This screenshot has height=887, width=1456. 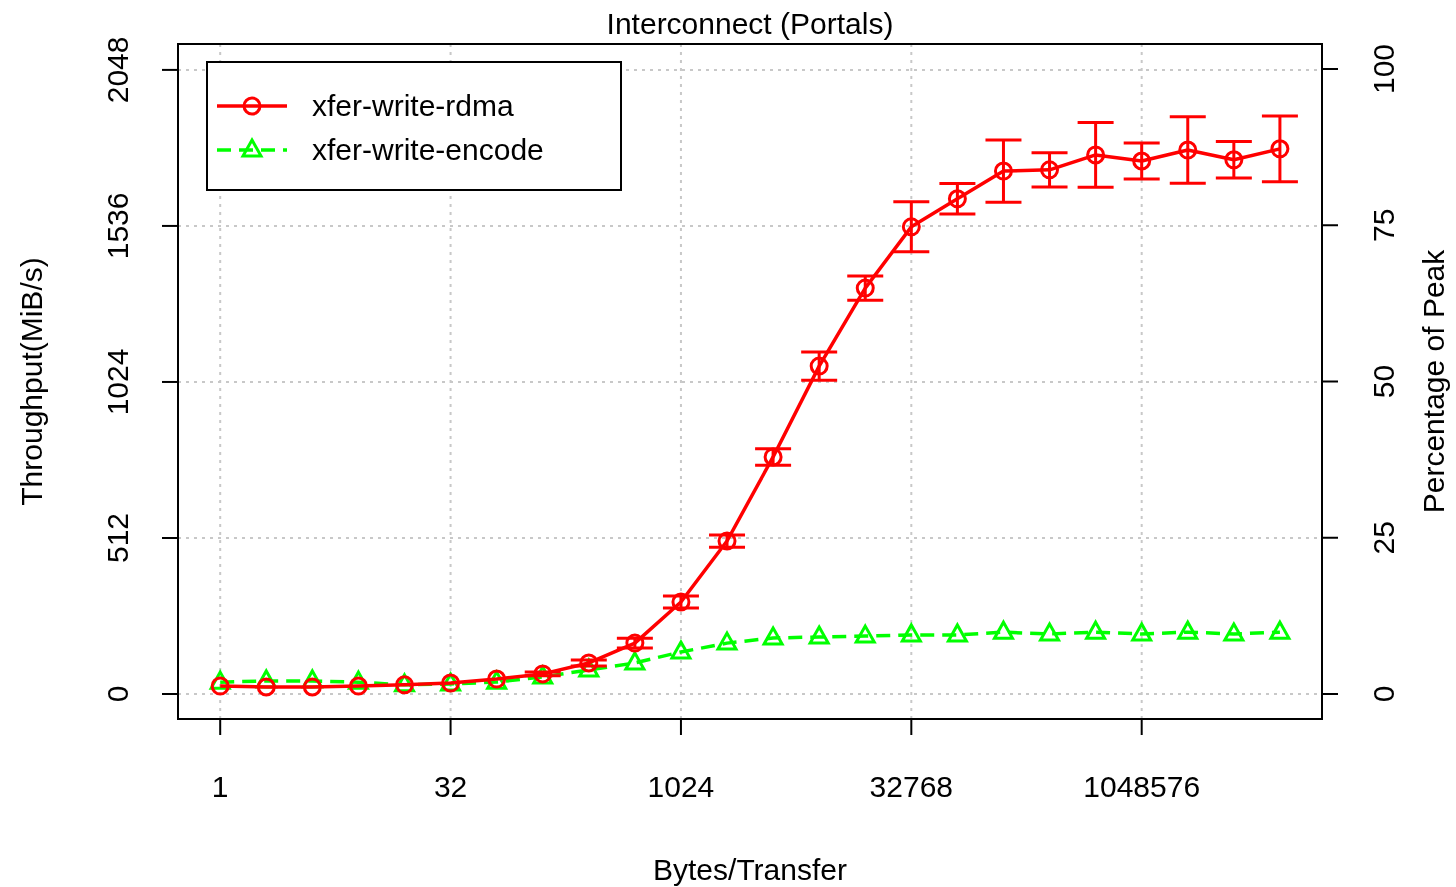 What do you see at coordinates (450, 786) in the screenshot?
I see `x-tick-label: 32` at bounding box center [450, 786].